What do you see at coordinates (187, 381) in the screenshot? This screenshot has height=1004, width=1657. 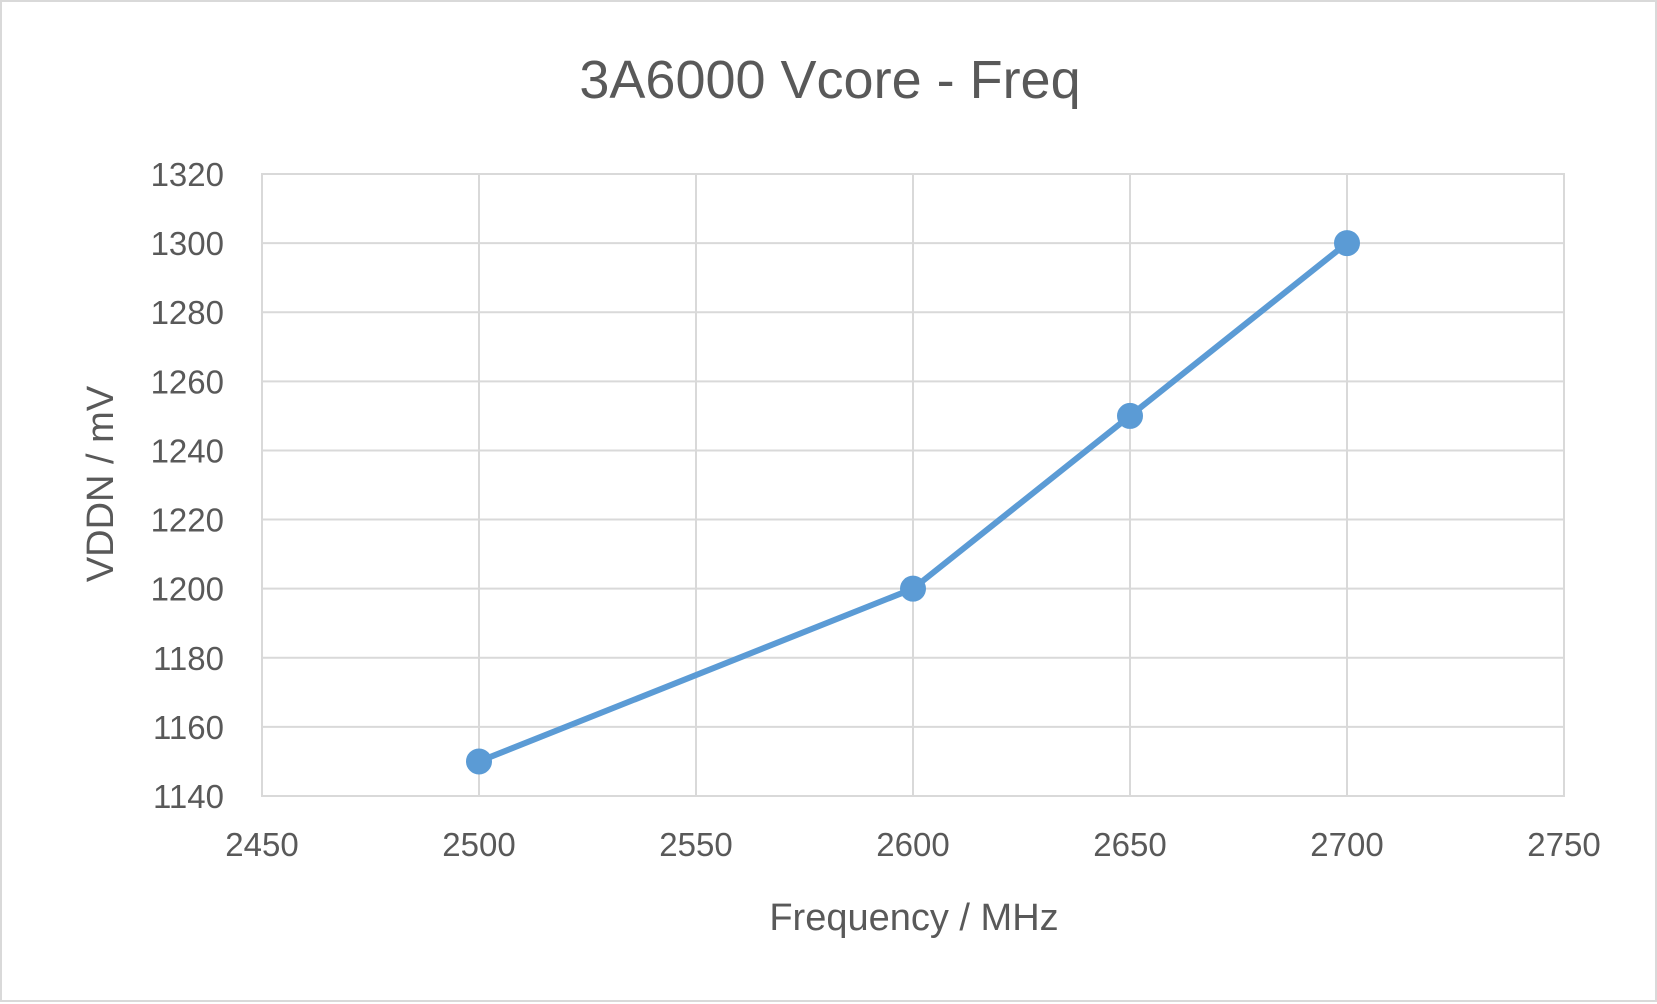 I see `y-tick-label-1260: 1260` at bounding box center [187, 381].